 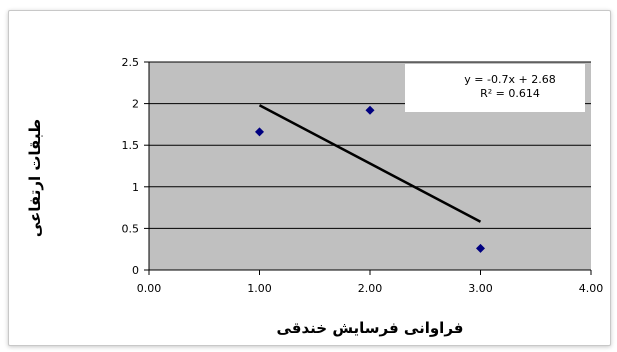 I want to click on trendline-layer, so click(x=370, y=163).